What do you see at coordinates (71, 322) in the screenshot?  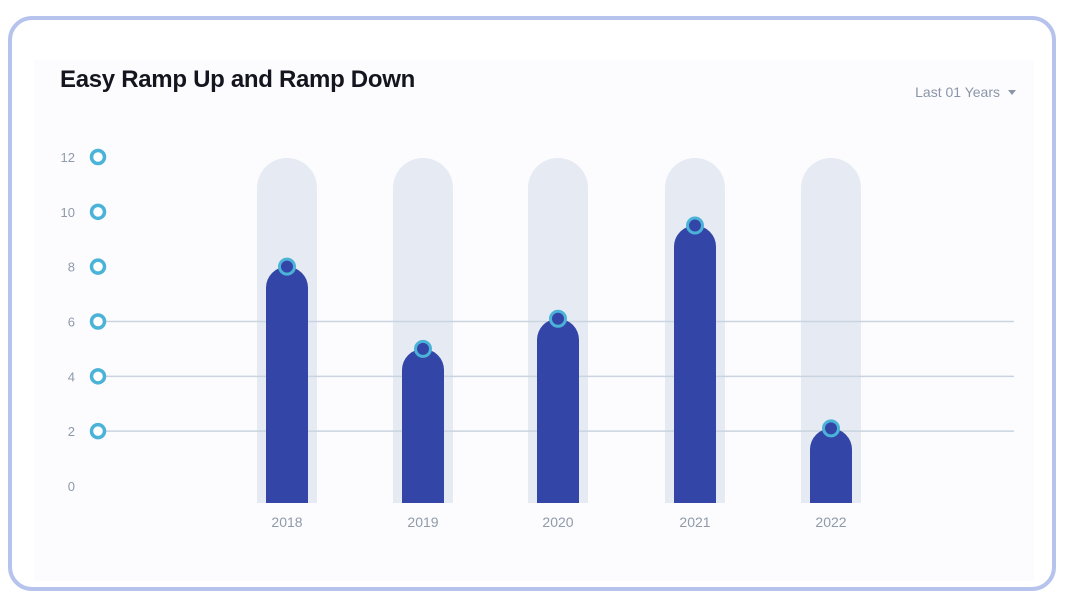 I see `y-tick-label: 6` at bounding box center [71, 322].